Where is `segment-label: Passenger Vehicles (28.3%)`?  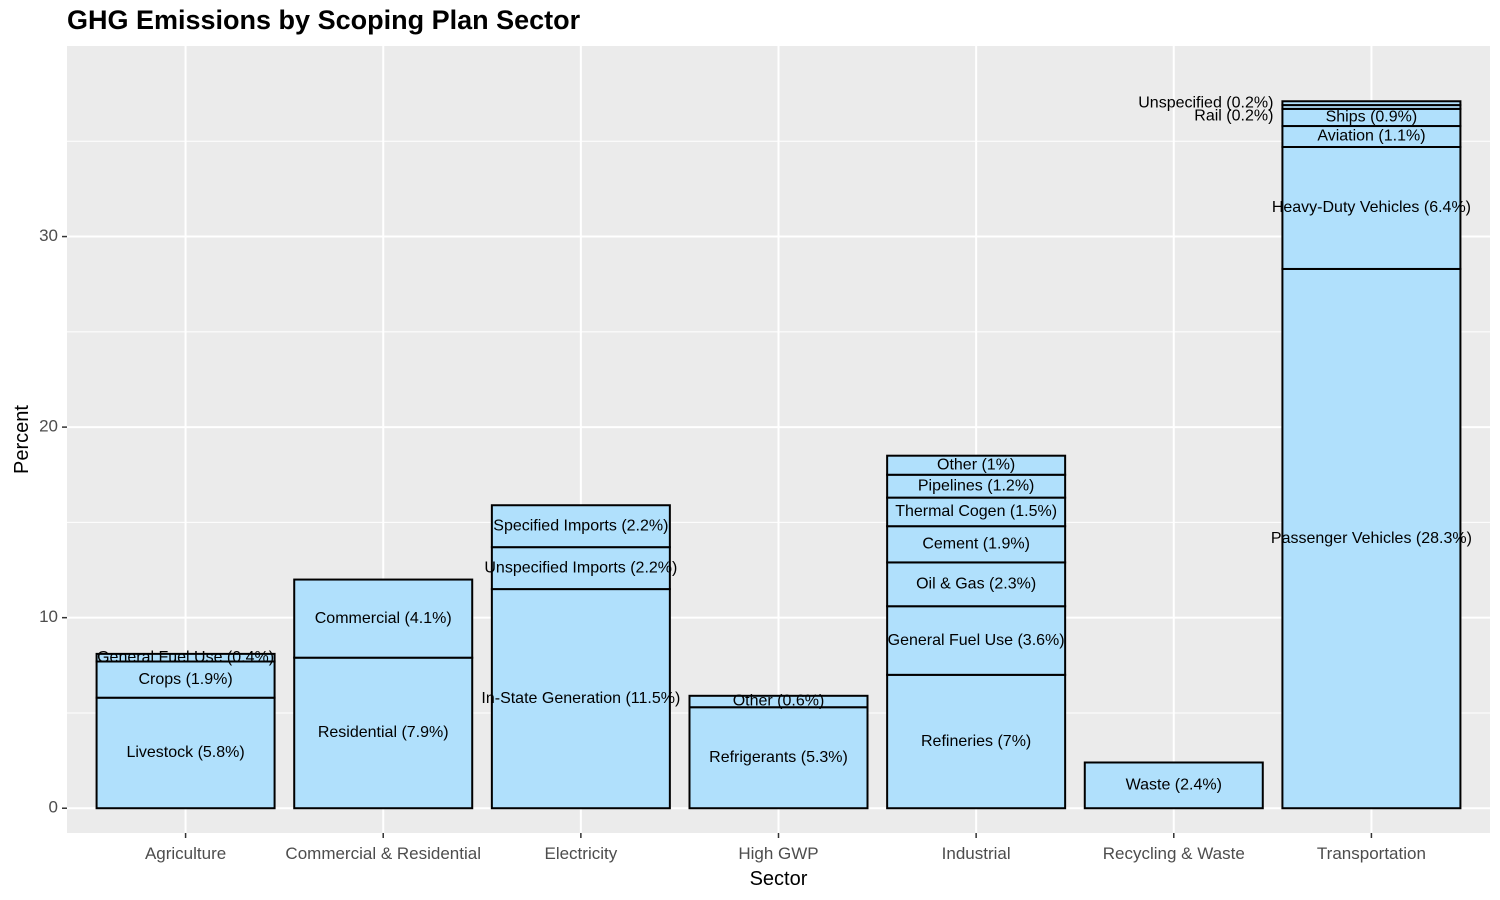
segment-label: Passenger Vehicles (28.3%) is located at coordinates (1371, 538).